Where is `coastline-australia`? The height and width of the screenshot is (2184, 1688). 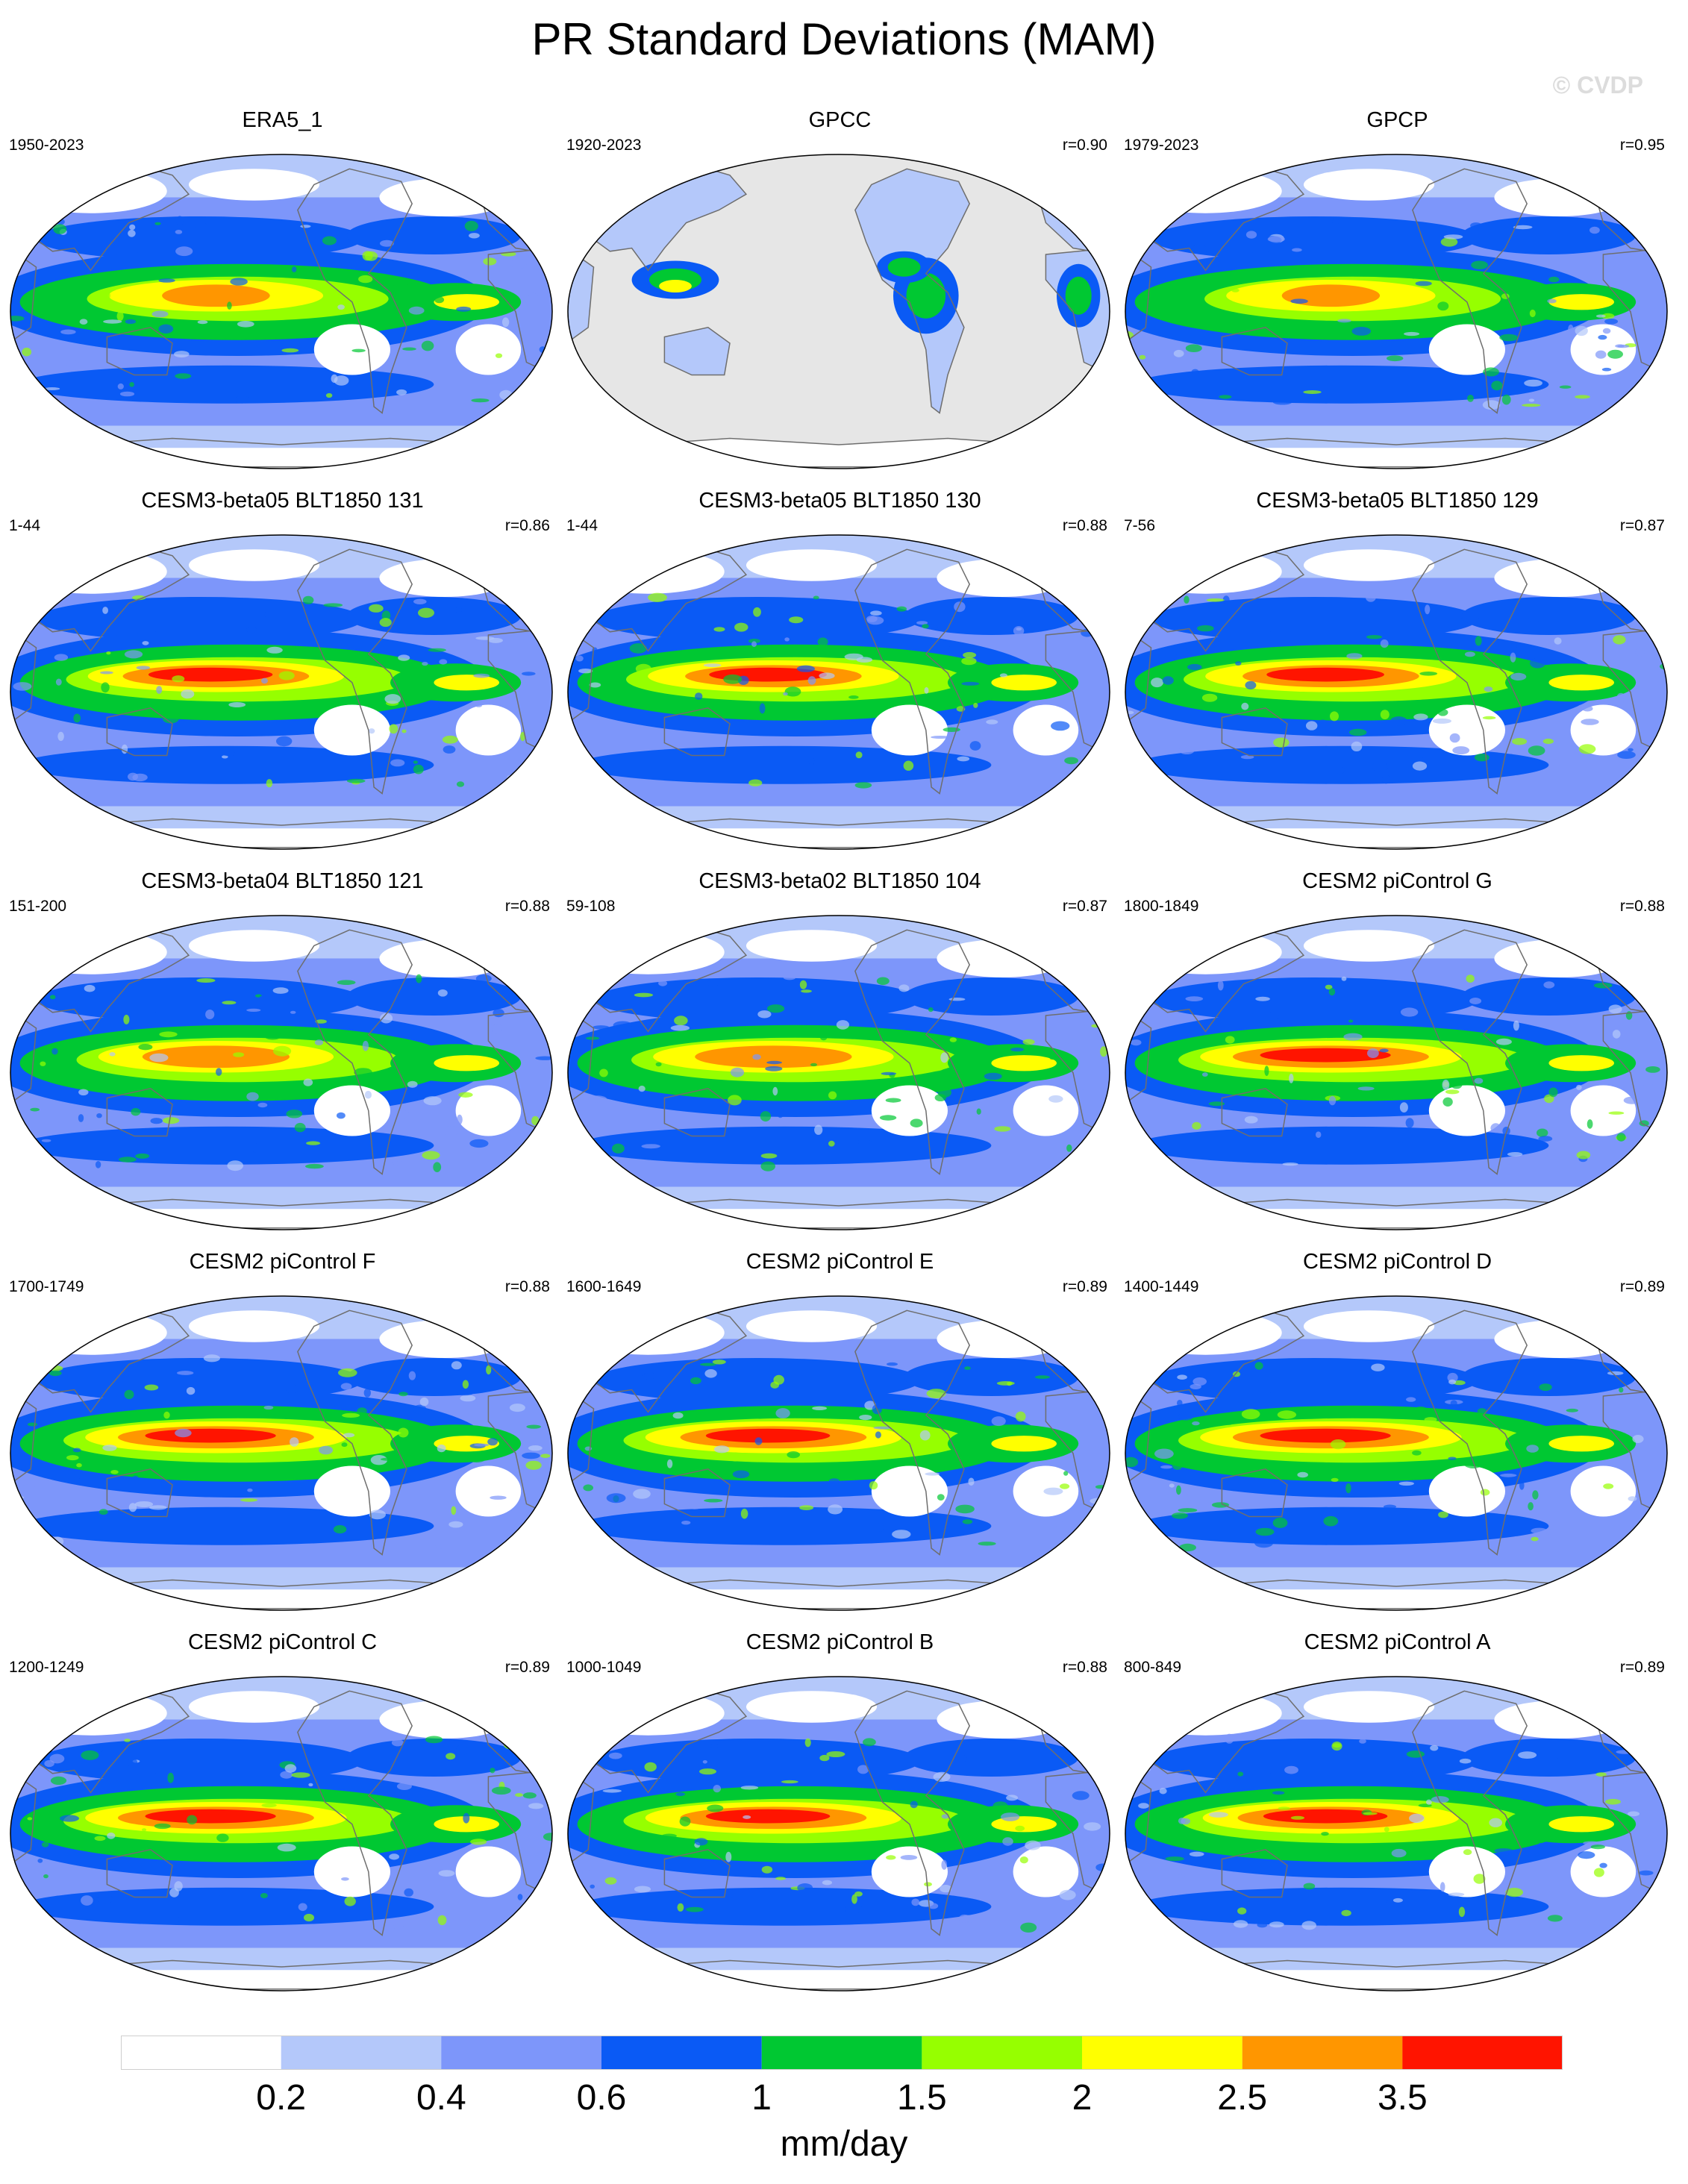
coastline-australia is located at coordinates (697, 351).